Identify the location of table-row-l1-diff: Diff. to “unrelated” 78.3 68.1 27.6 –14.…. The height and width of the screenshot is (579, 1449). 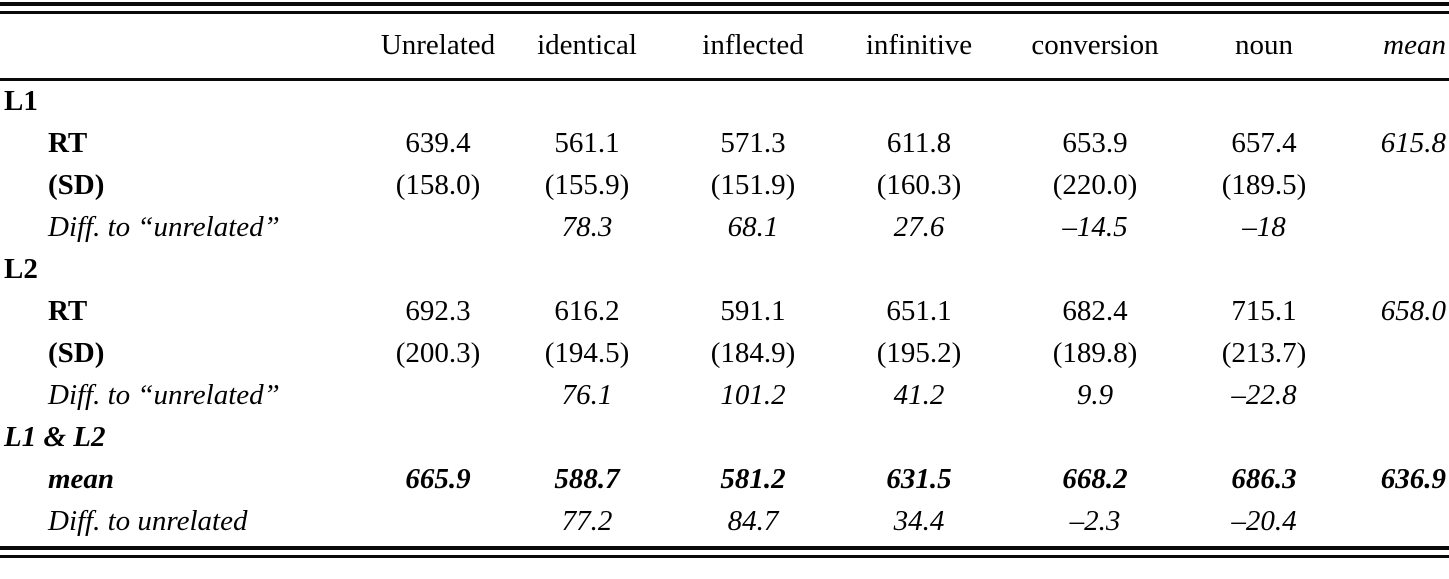
(724, 228).